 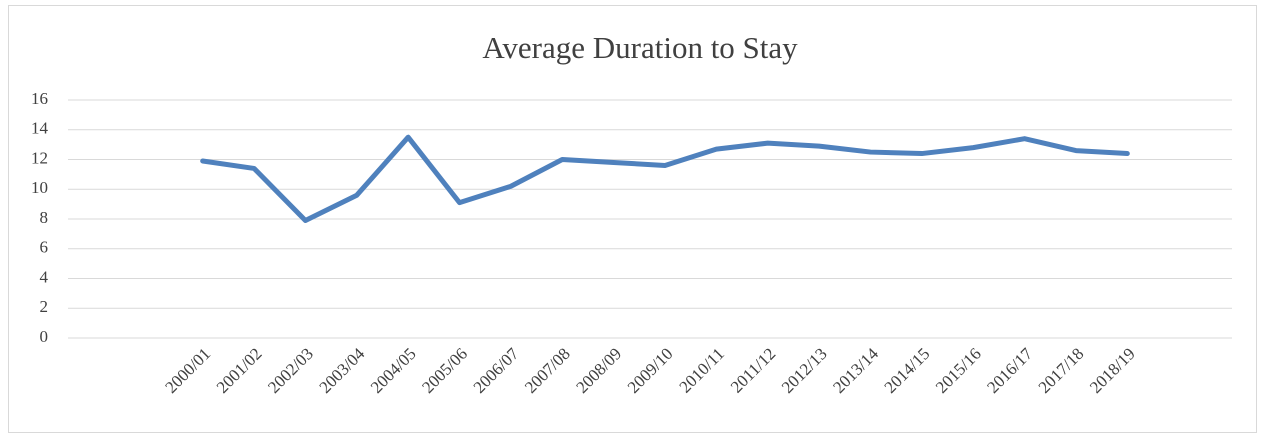 What do you see at coordinates (44, 247) in the screenshot?
I see `y-tick-label: 6` at bounding box center [44, 247].